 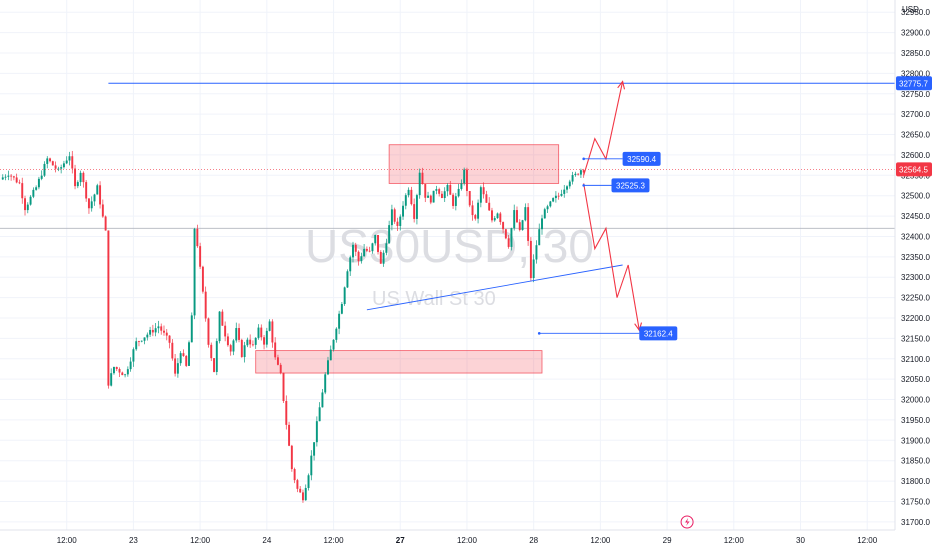 I want to click on price-tick-label: 32800.0, so click(x=915, y=73).